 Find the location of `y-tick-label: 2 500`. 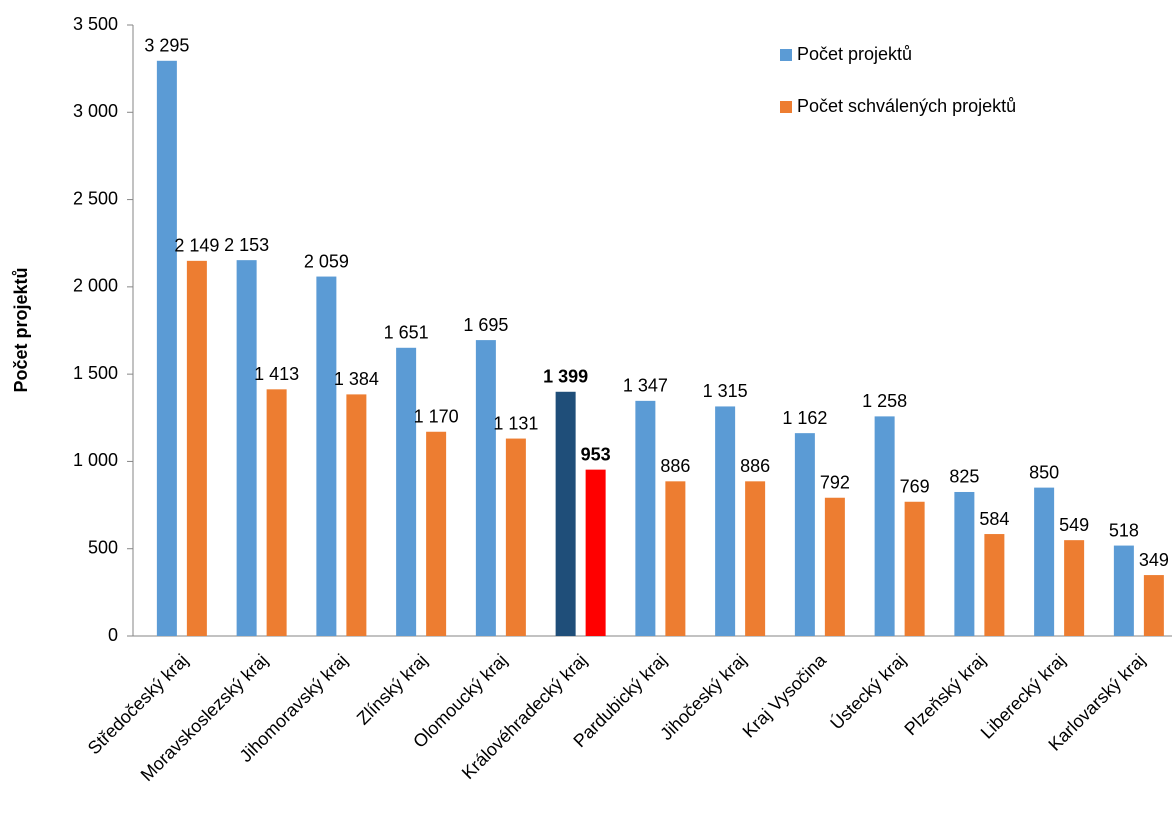

y-tick-label: 2 500 is located at coordinates (95, 198).